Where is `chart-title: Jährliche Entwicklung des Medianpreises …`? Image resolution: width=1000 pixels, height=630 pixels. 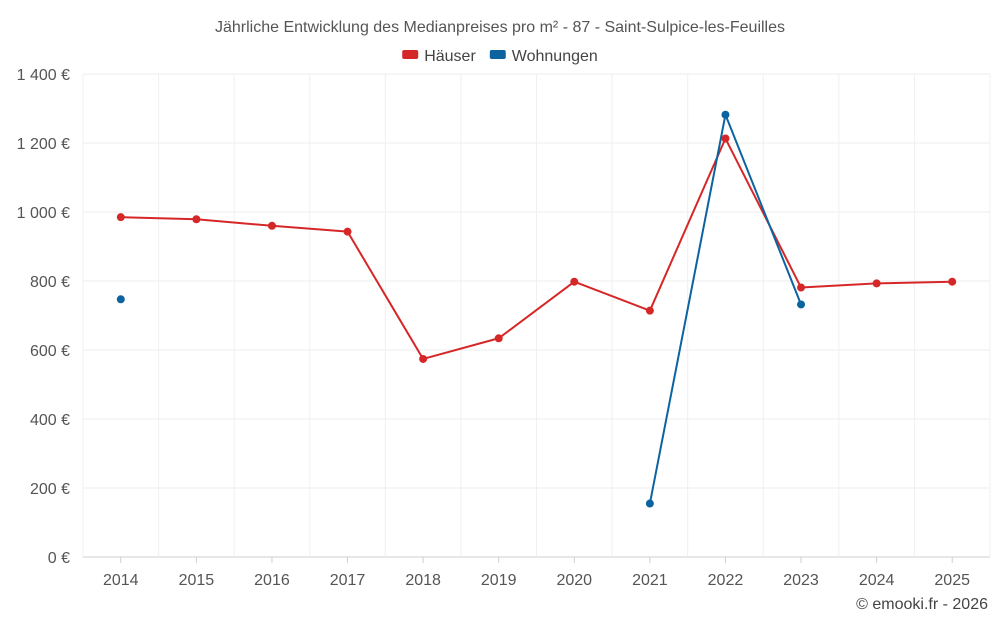
chart-title: Jährliche Entwicklung des Medianpreises … is located at coordinates (500, 27).